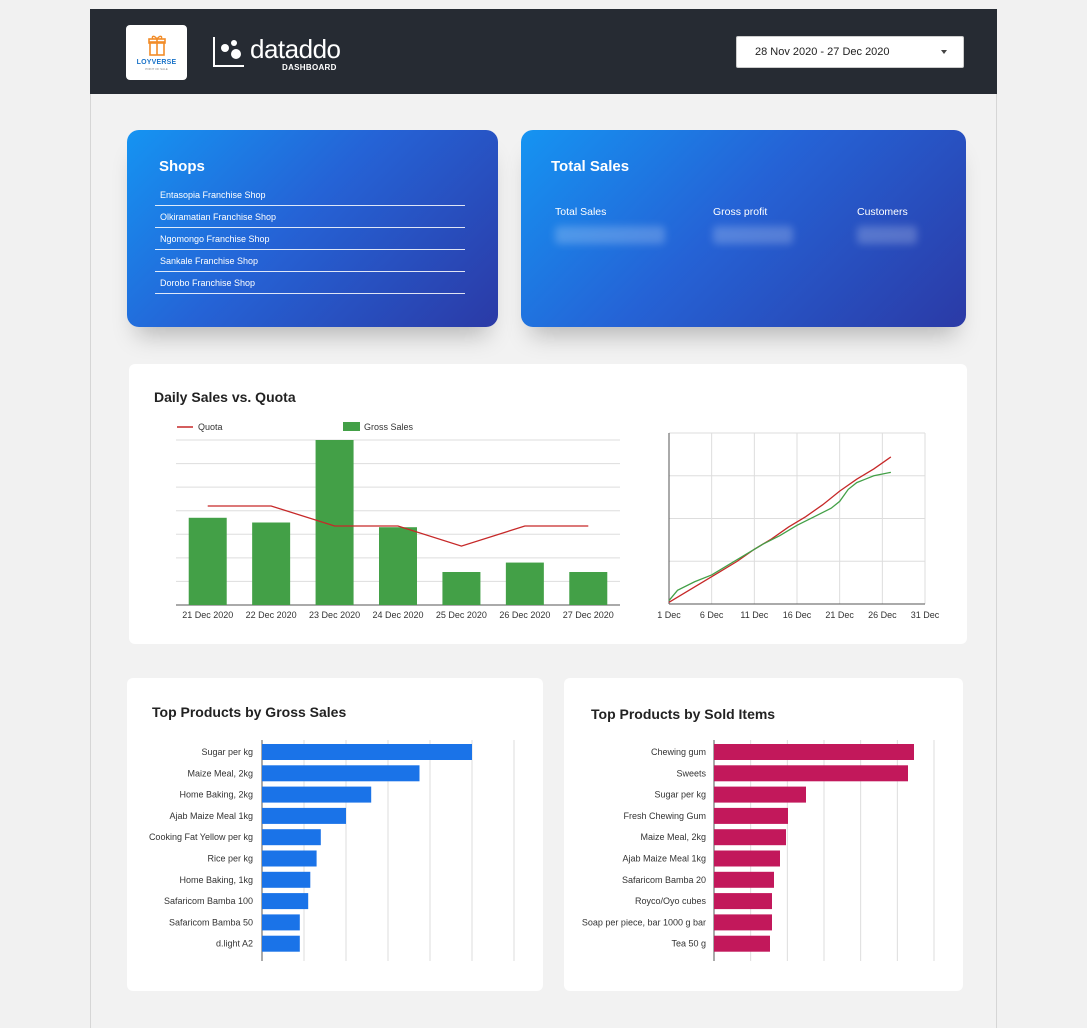 This screenshot has height=1028, width=1087. I want to click on category-label: Home Baking, 1kg, so click(216, 880).